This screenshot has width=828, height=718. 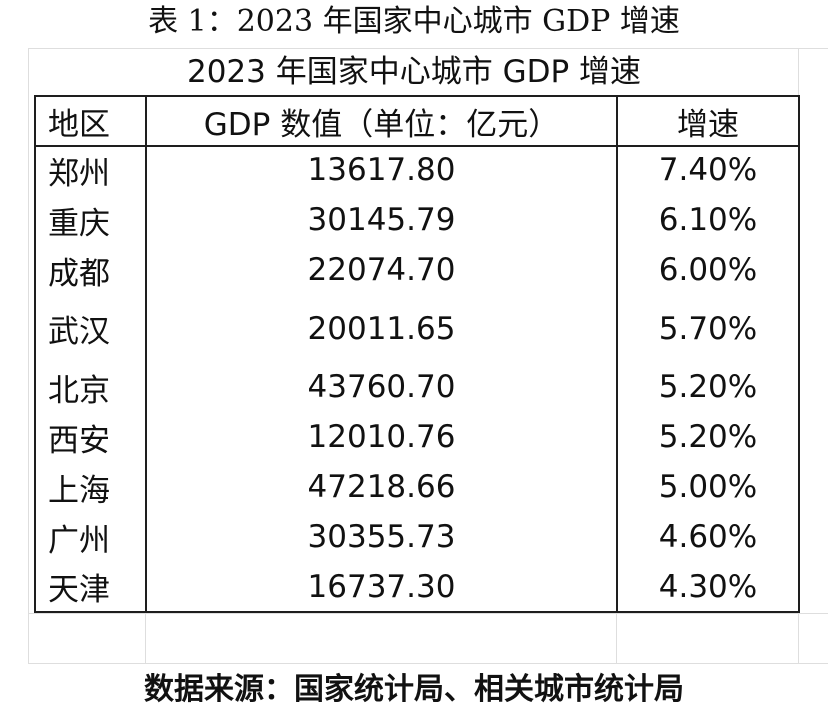 What do you see at coordinates (382, 437) in the screenshot?
I see `cell-gdp-value: 12010.76` at bounding box center [382, 437].